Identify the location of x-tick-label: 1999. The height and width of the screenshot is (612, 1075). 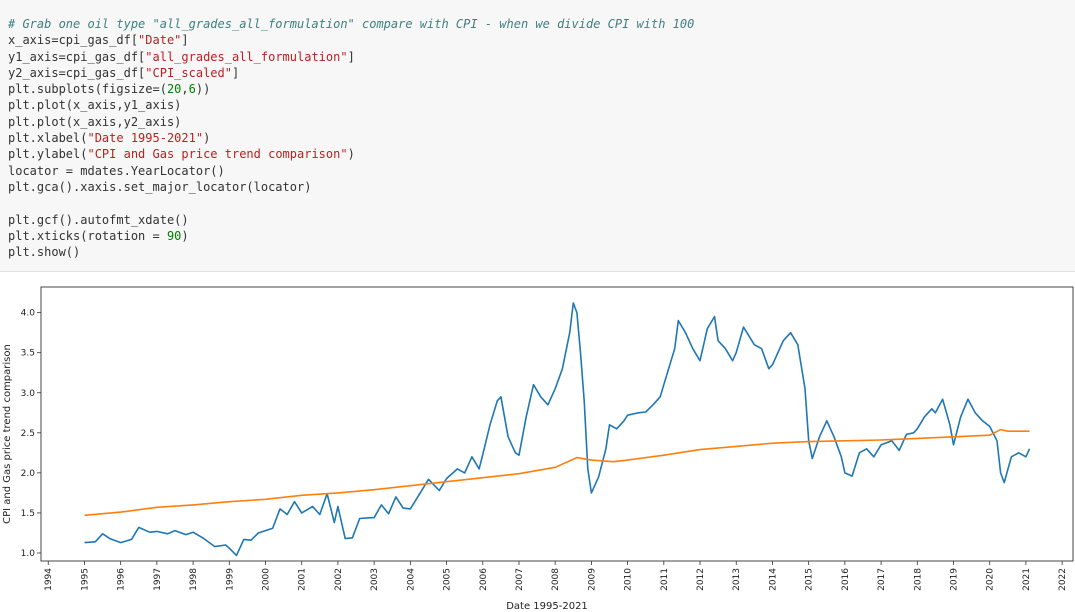
(230, 579).